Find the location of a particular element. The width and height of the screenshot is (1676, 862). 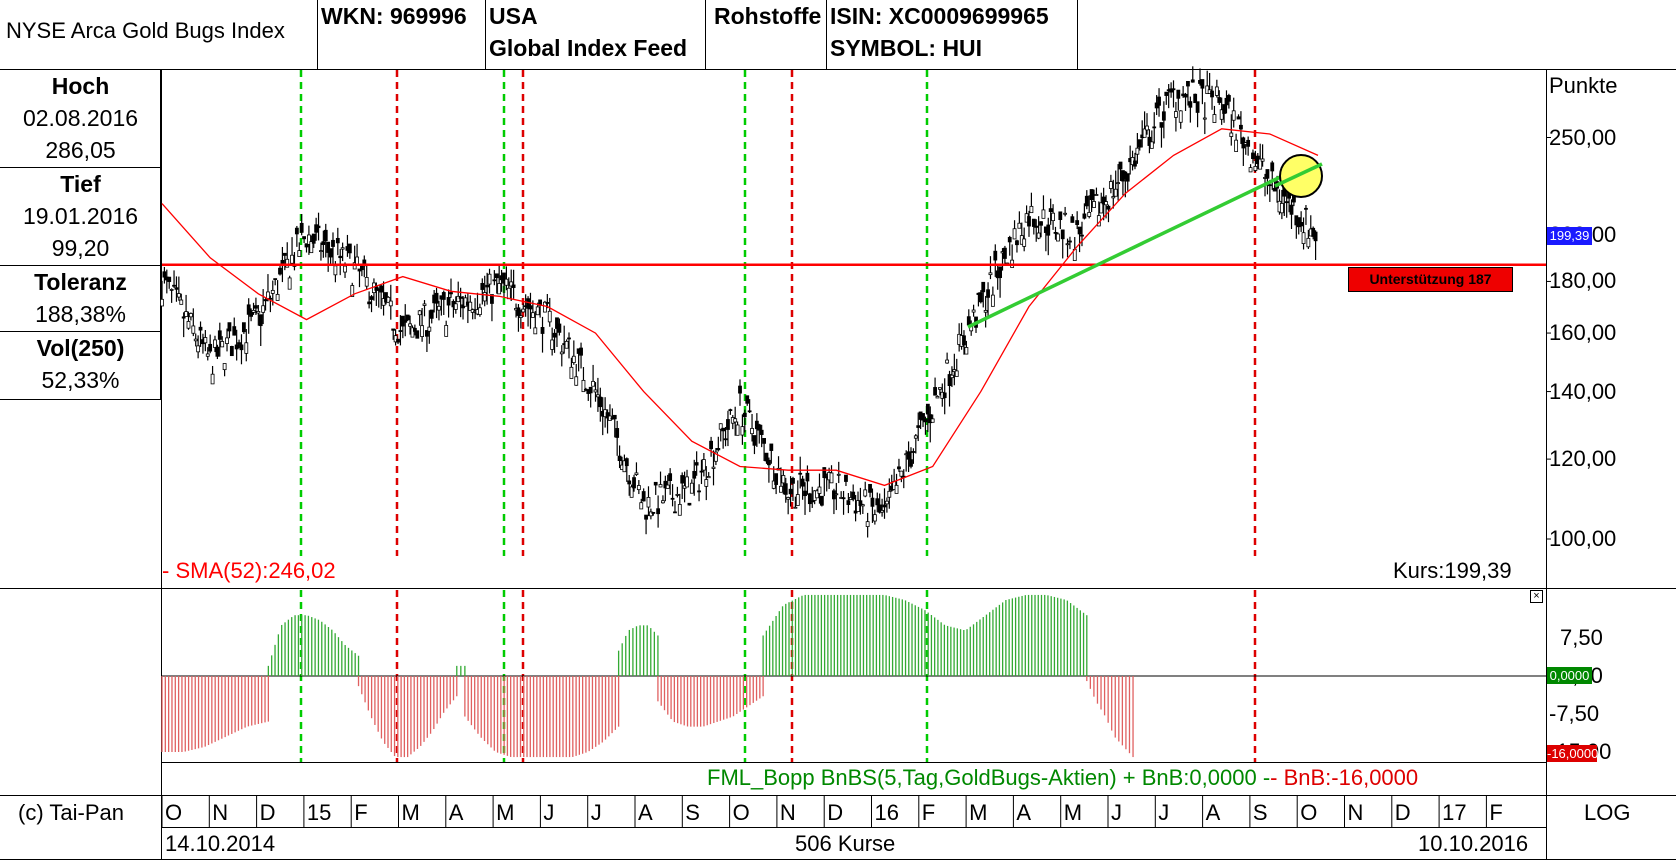

y-axis-title: Punkte is located at coordinates (1583, 85).